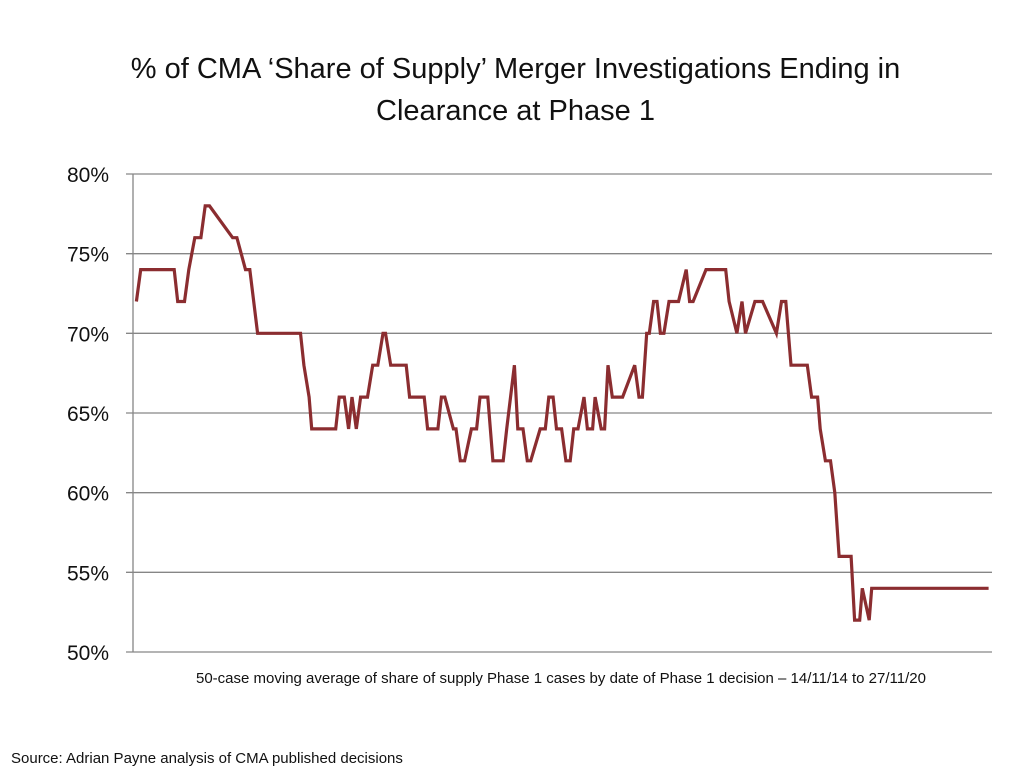  I want to click on y-axis-ticks: 50% 55% 60% 65% 70% 75% 80%, so click(88, 414).